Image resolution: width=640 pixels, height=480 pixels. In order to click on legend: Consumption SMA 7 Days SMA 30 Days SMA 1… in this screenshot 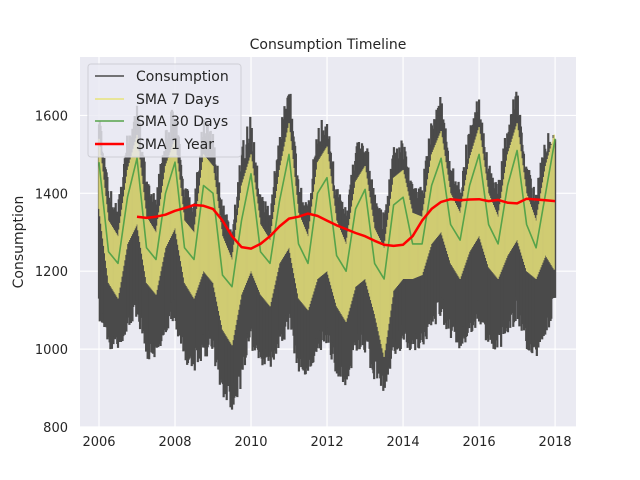, I will do `click(164, 110)`.